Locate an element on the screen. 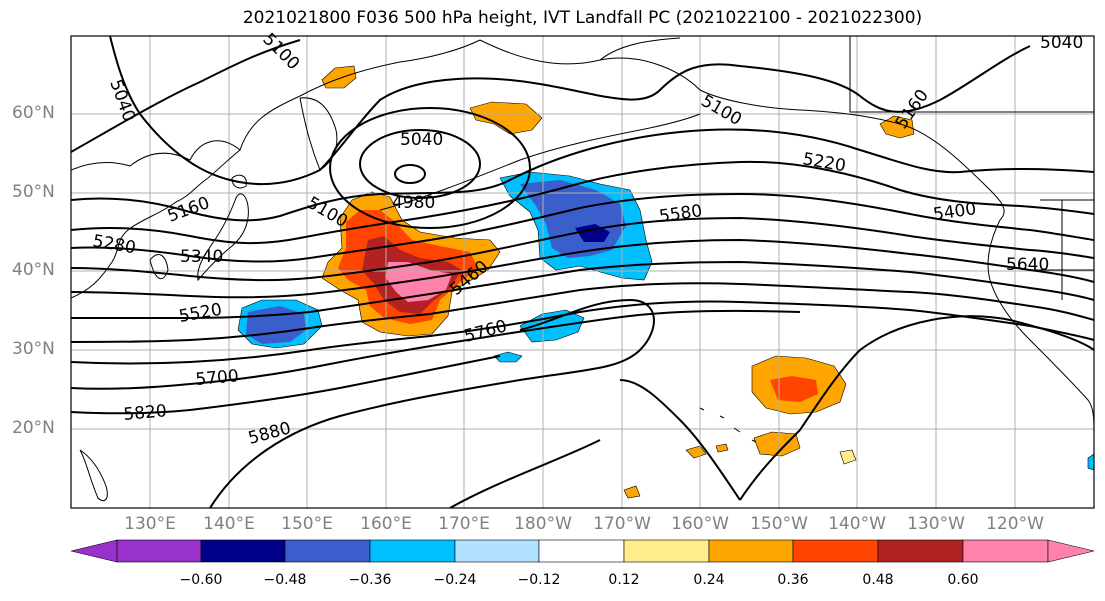 The height and width of the screenshot is (601, 1105). colorbar-tick: 0.48 is located at coordinates (878, 580).